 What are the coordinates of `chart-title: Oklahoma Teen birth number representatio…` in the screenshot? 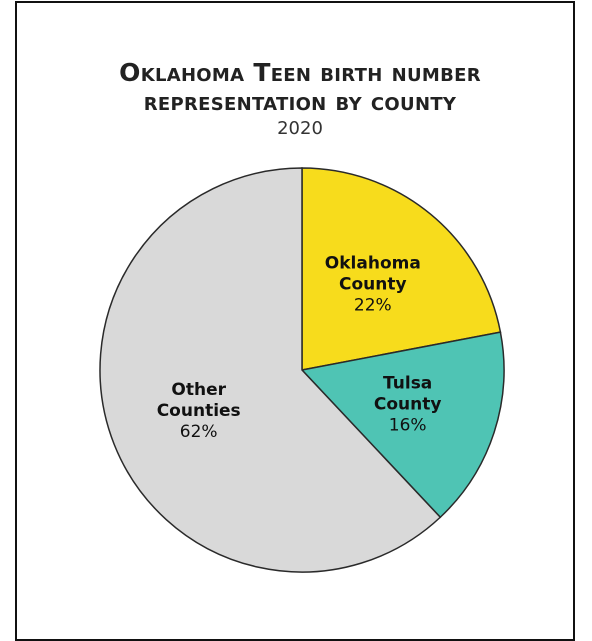 It's located at (300, 87).